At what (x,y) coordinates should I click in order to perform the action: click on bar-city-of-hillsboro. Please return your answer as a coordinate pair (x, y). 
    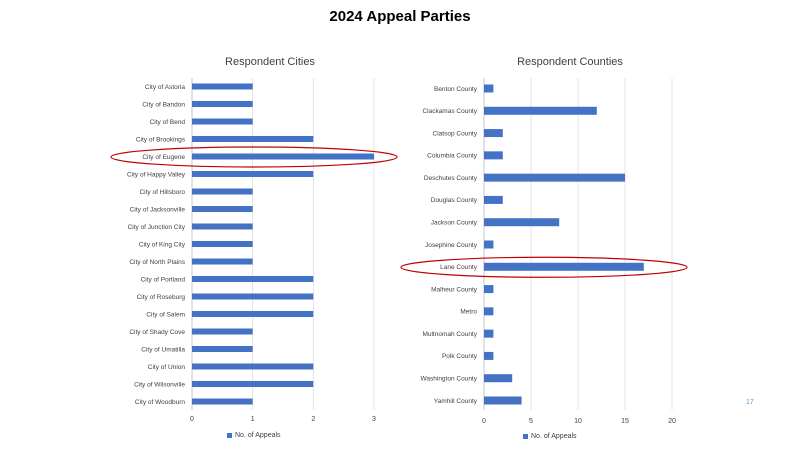
    Looking at the image, I should click on (222, 191).